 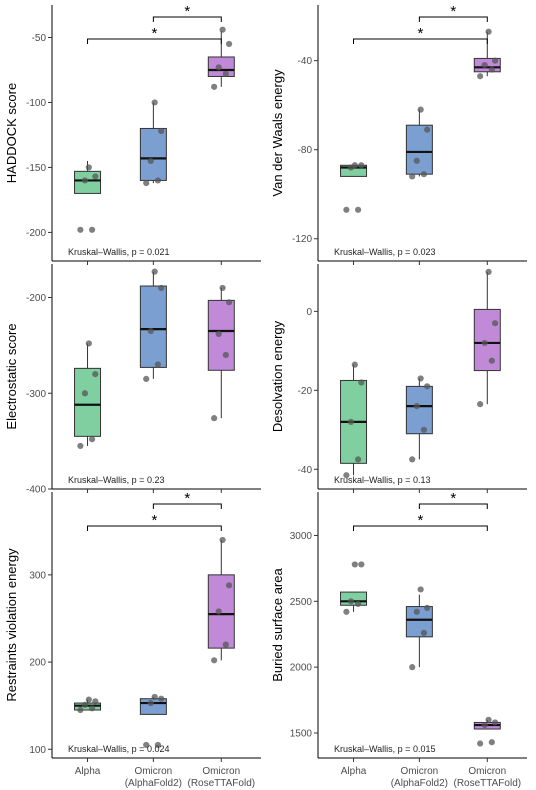 I want to click on kruskal-wallis-pvalue: Kruskal–Wallis, p = 0.23, so click(x=116, y=480).